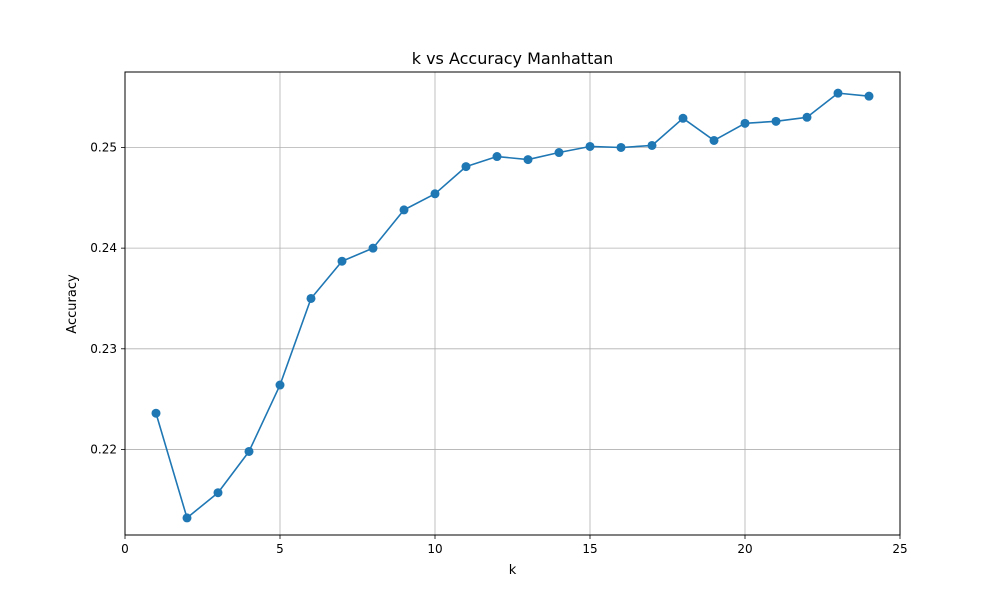  What do you see at coordinates (103, 449) in the screenshot?
I see `y-tick-label: 0.22` at bounding box center [103, 449].